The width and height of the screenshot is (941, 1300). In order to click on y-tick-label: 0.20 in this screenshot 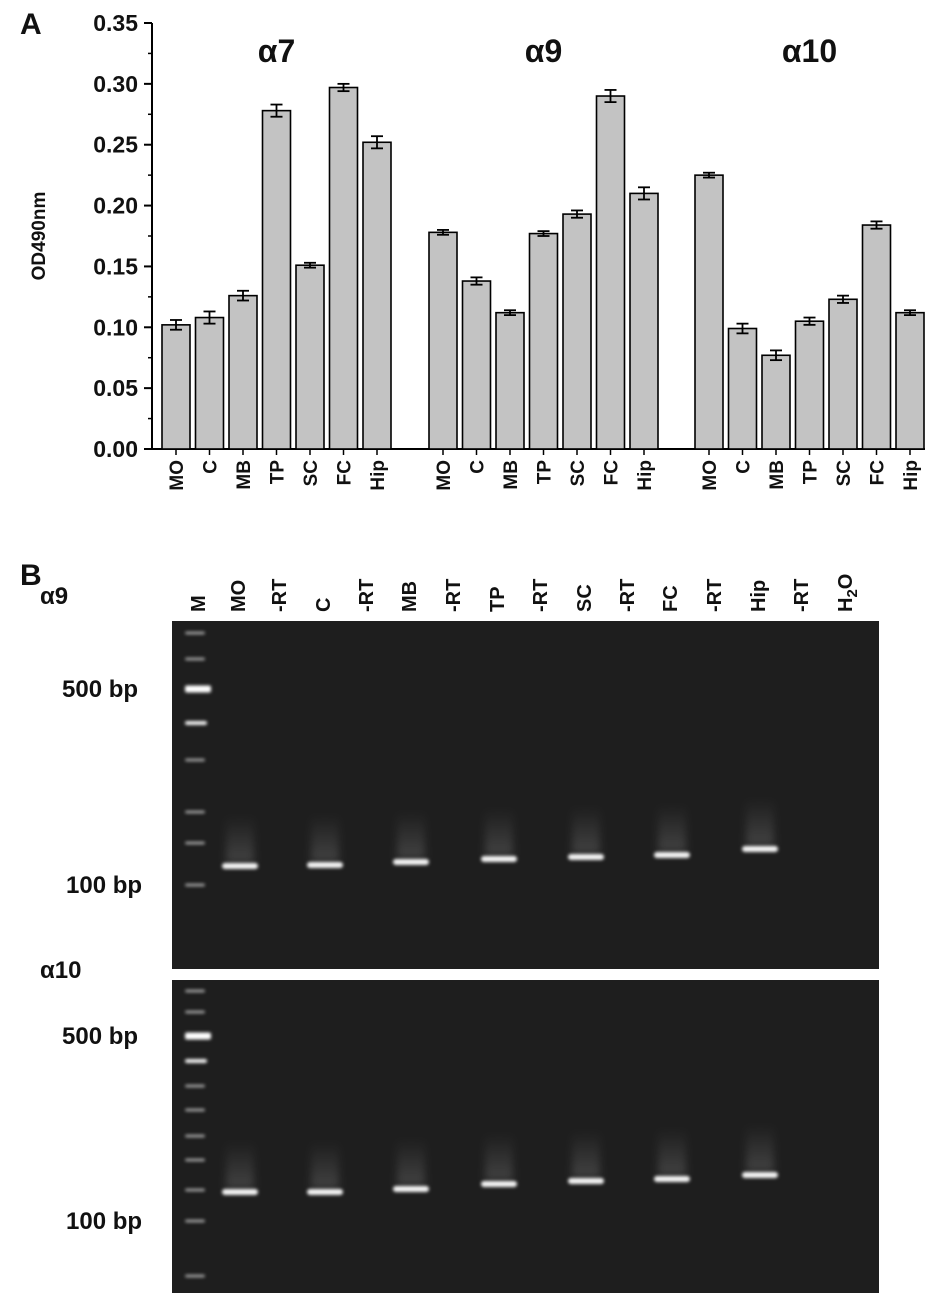, I will do `click(115, 206)`.